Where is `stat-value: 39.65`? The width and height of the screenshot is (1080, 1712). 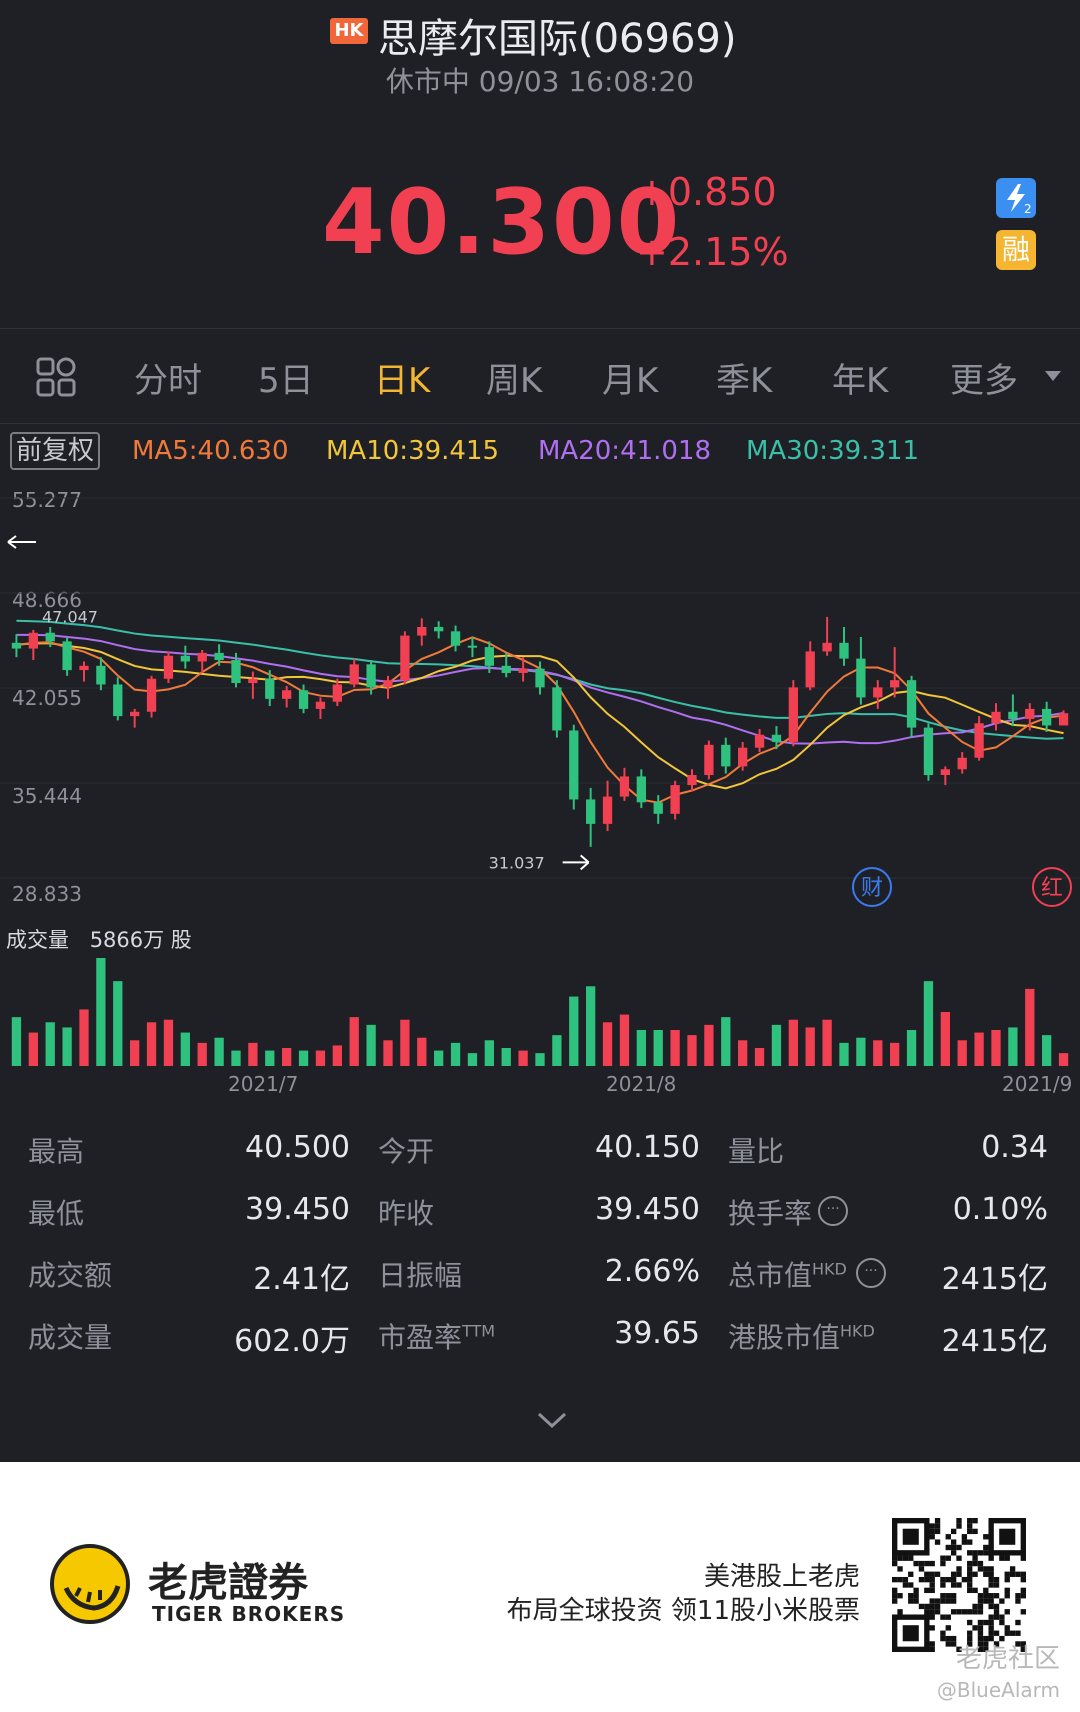 stat-value: 39.65 is located at coordinates (657, 1333).